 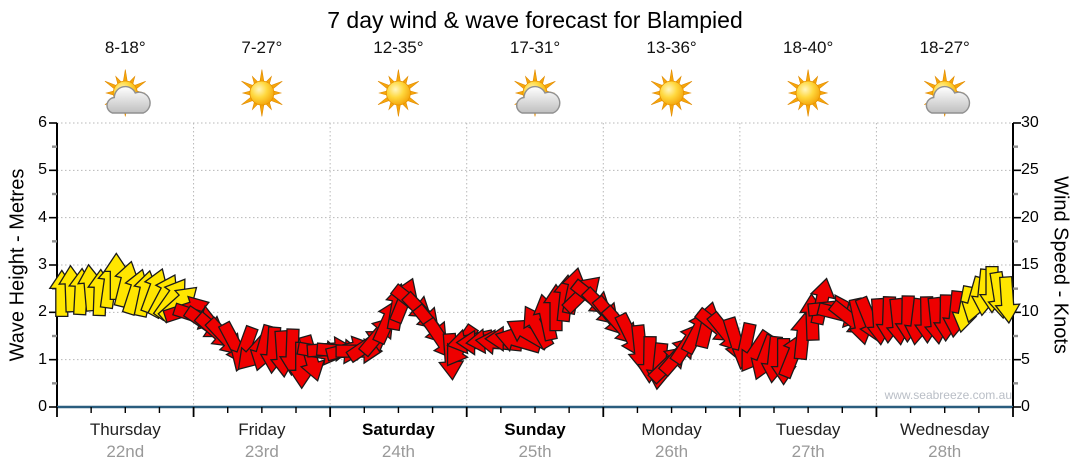 I want to click on date-label: 25th, so click(x=535, y=451).